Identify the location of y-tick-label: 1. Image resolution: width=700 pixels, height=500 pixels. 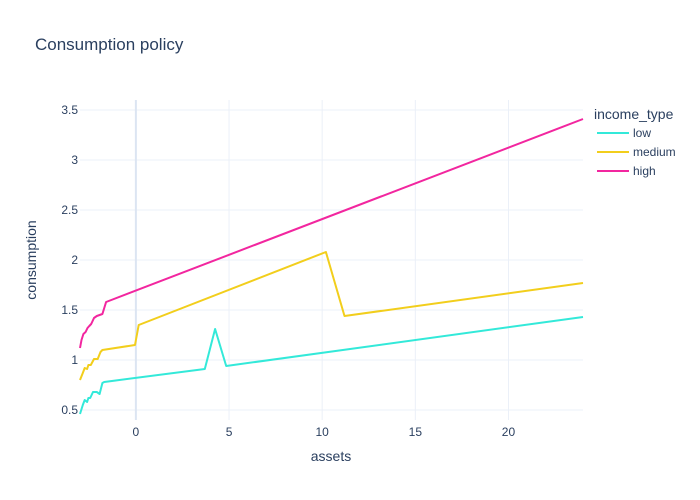
(74, 360).